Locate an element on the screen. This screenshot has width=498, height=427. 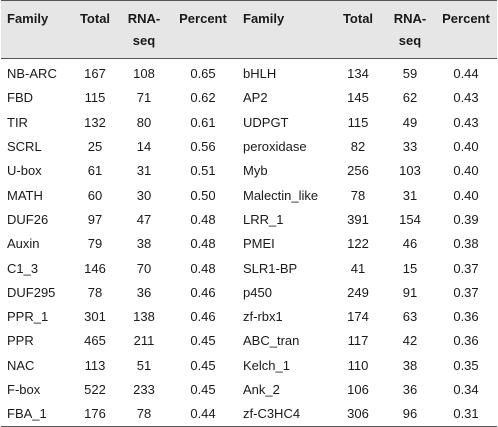
cell-total-1: 465 is located at coordinates (95, 341).